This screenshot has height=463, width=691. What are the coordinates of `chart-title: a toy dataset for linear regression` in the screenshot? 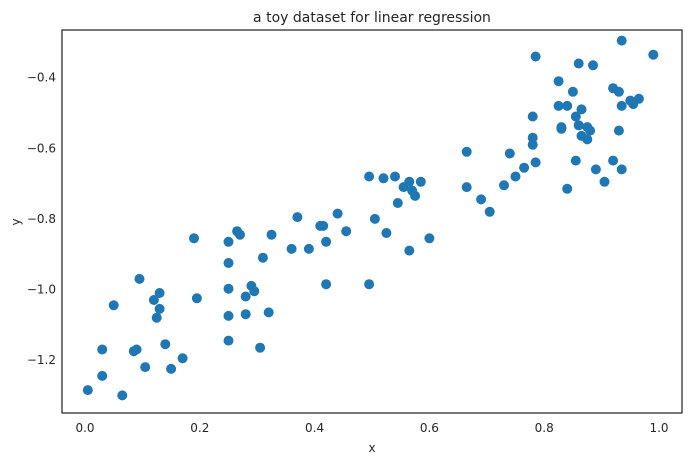 It's located at (372, 18).